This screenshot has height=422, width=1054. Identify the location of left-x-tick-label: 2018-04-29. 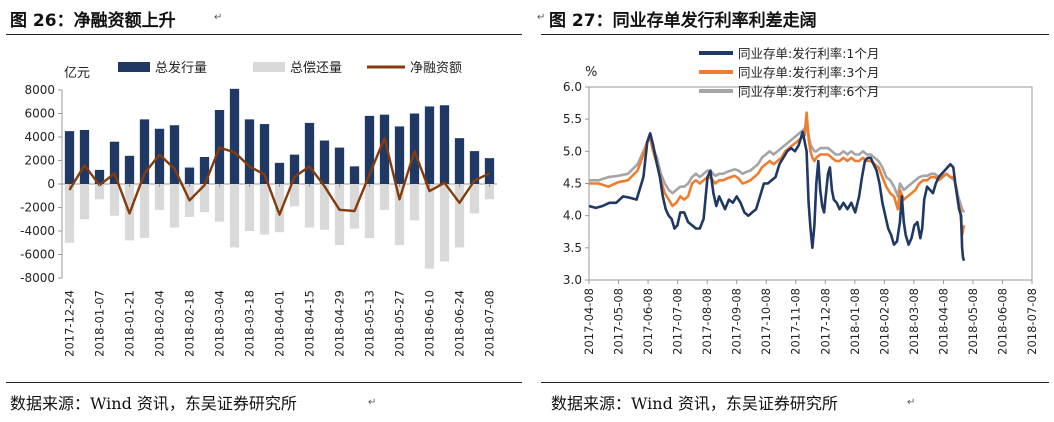
(340, 323).